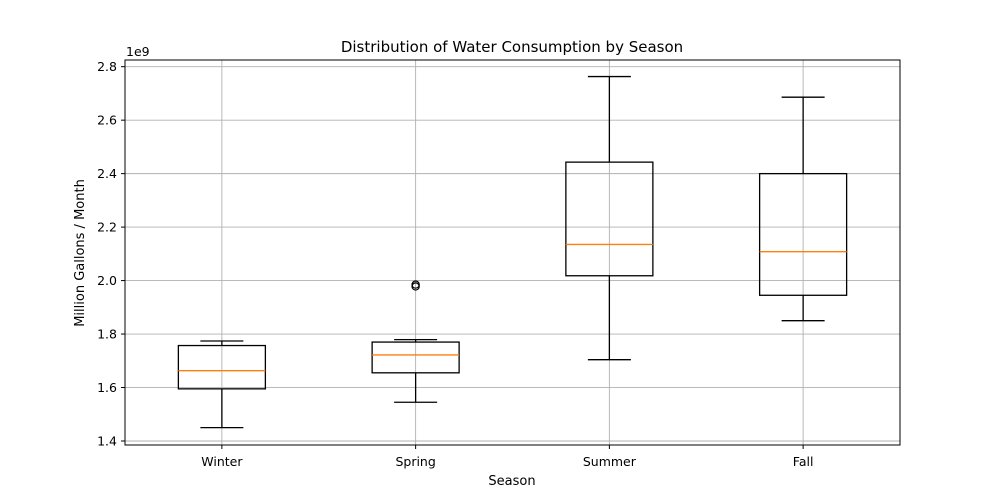 The height and width of the screenshot is (500, 1000). Describe the element at coordinates (80, 253) in the screenshot. I see `y-axis-label: Million Gallons / Month` at that location.